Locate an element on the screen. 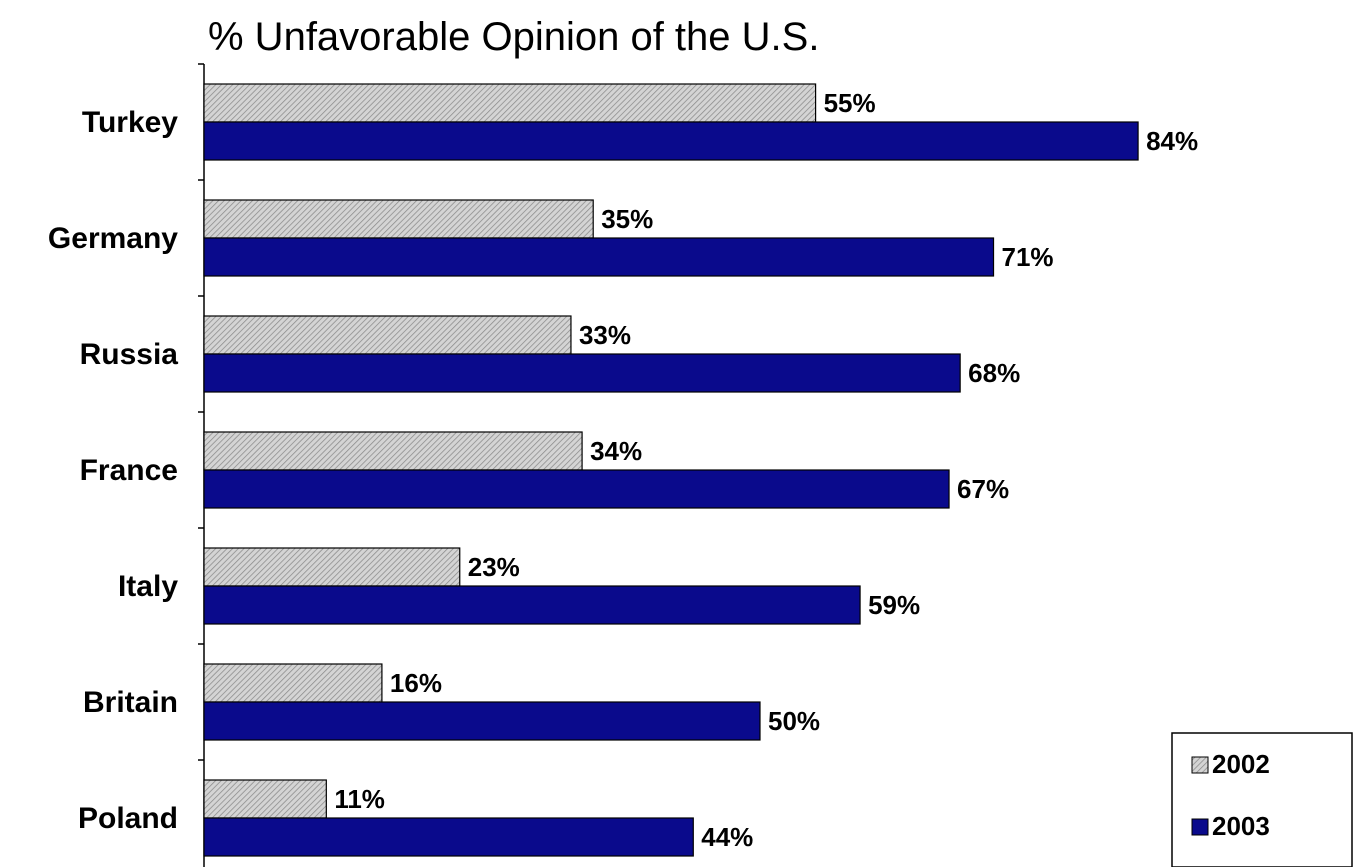 The height and width of the screenshot is (867, 1355). bar-2003-britain is located at coordinates (482, 721).